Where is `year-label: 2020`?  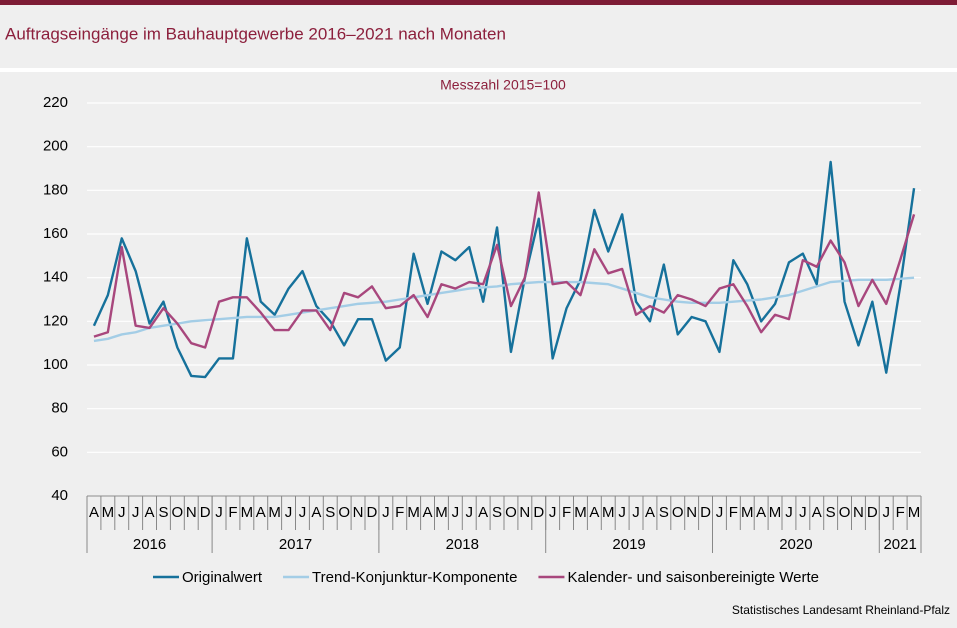
year-label: 2020 is located at coordinates (795, 544).